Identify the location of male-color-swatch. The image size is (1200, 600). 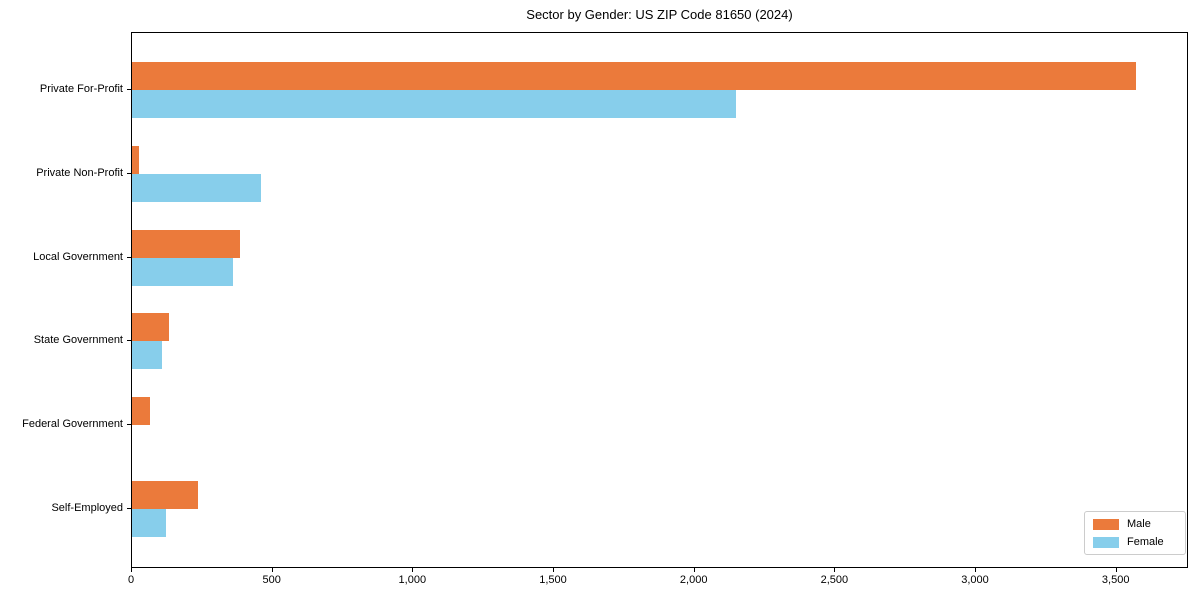
(1106, 524).